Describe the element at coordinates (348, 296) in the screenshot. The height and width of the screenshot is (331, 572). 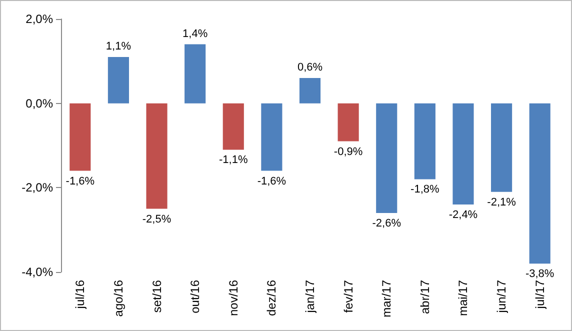
I see `x-tick-label: fev/17` at that location.